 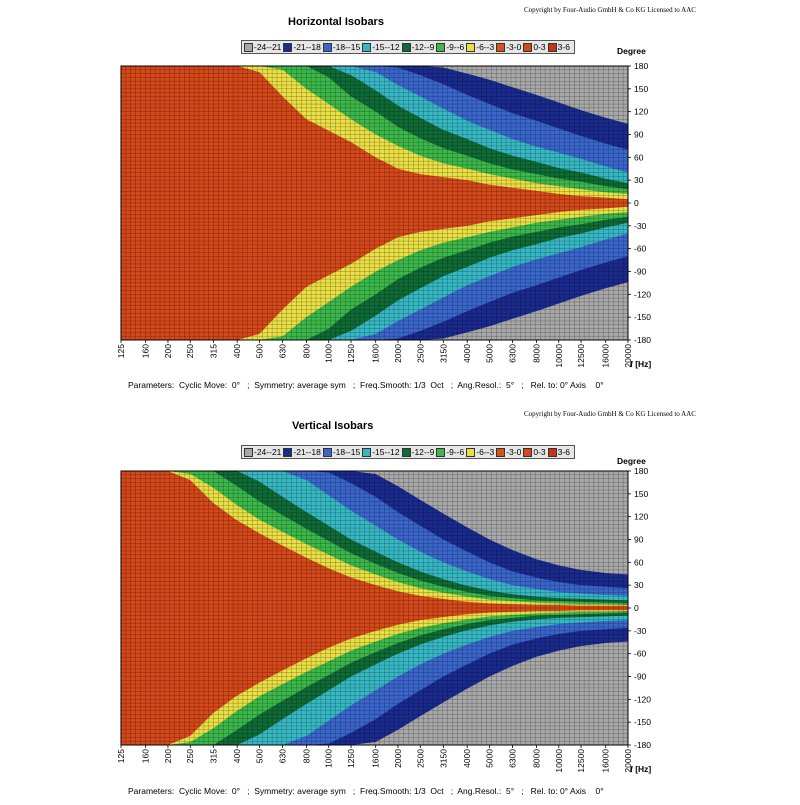 What do you see at coordinates (336, 22) in the screenshot?
I see `chart-title: Horizontal Isobars` at bounding box center [336, 22].